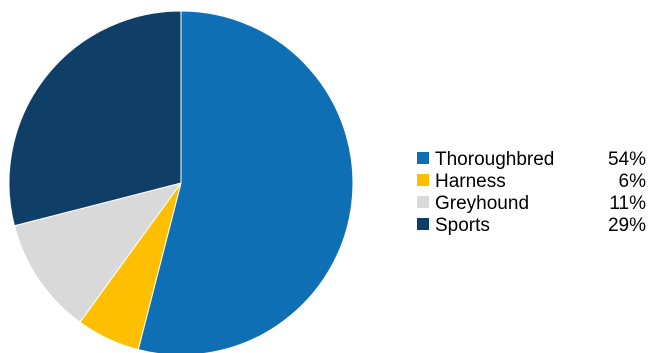 The image size is (649, 353). I want to click on legend-label: Thoroughbred, so click(494, 159).